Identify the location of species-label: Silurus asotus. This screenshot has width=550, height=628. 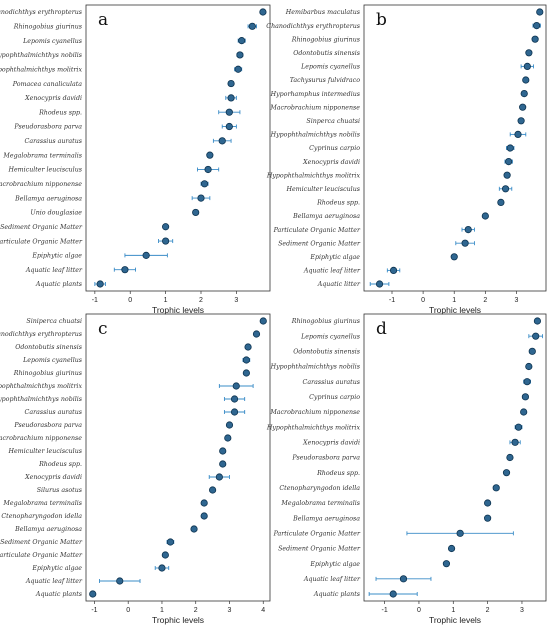
(60, 490).